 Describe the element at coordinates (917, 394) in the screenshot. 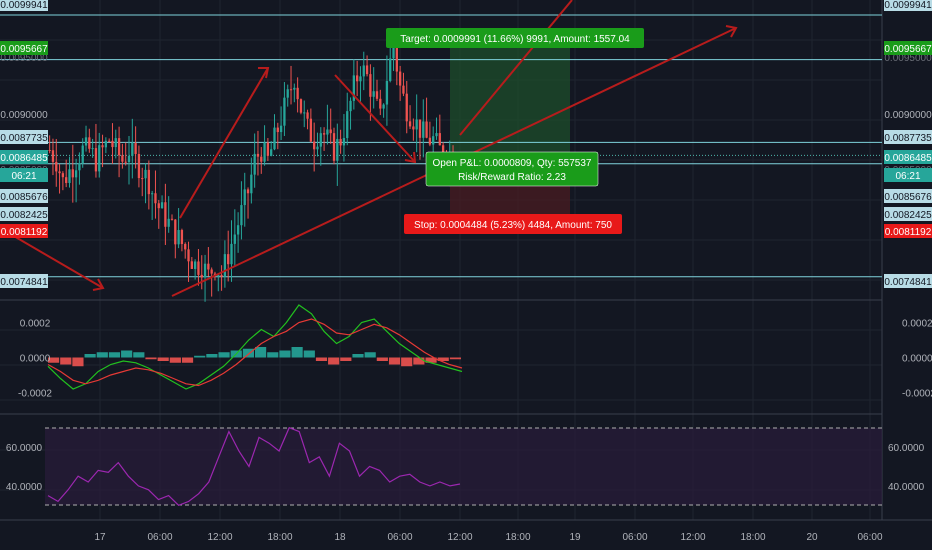

I see `macd-tick: -0.0002` at that location.